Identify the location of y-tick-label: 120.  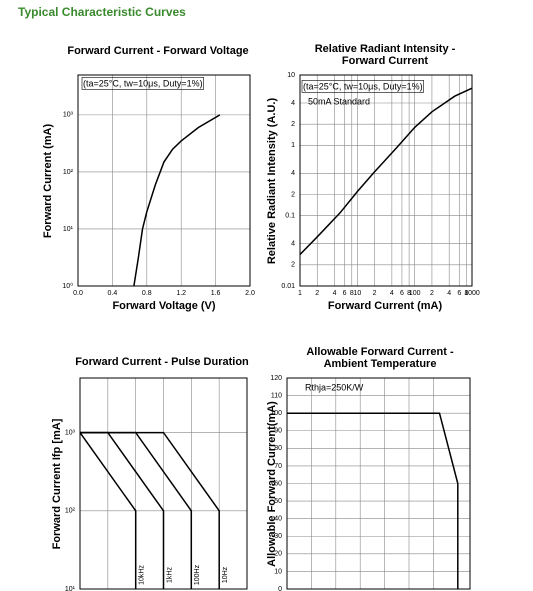
(276, 378).